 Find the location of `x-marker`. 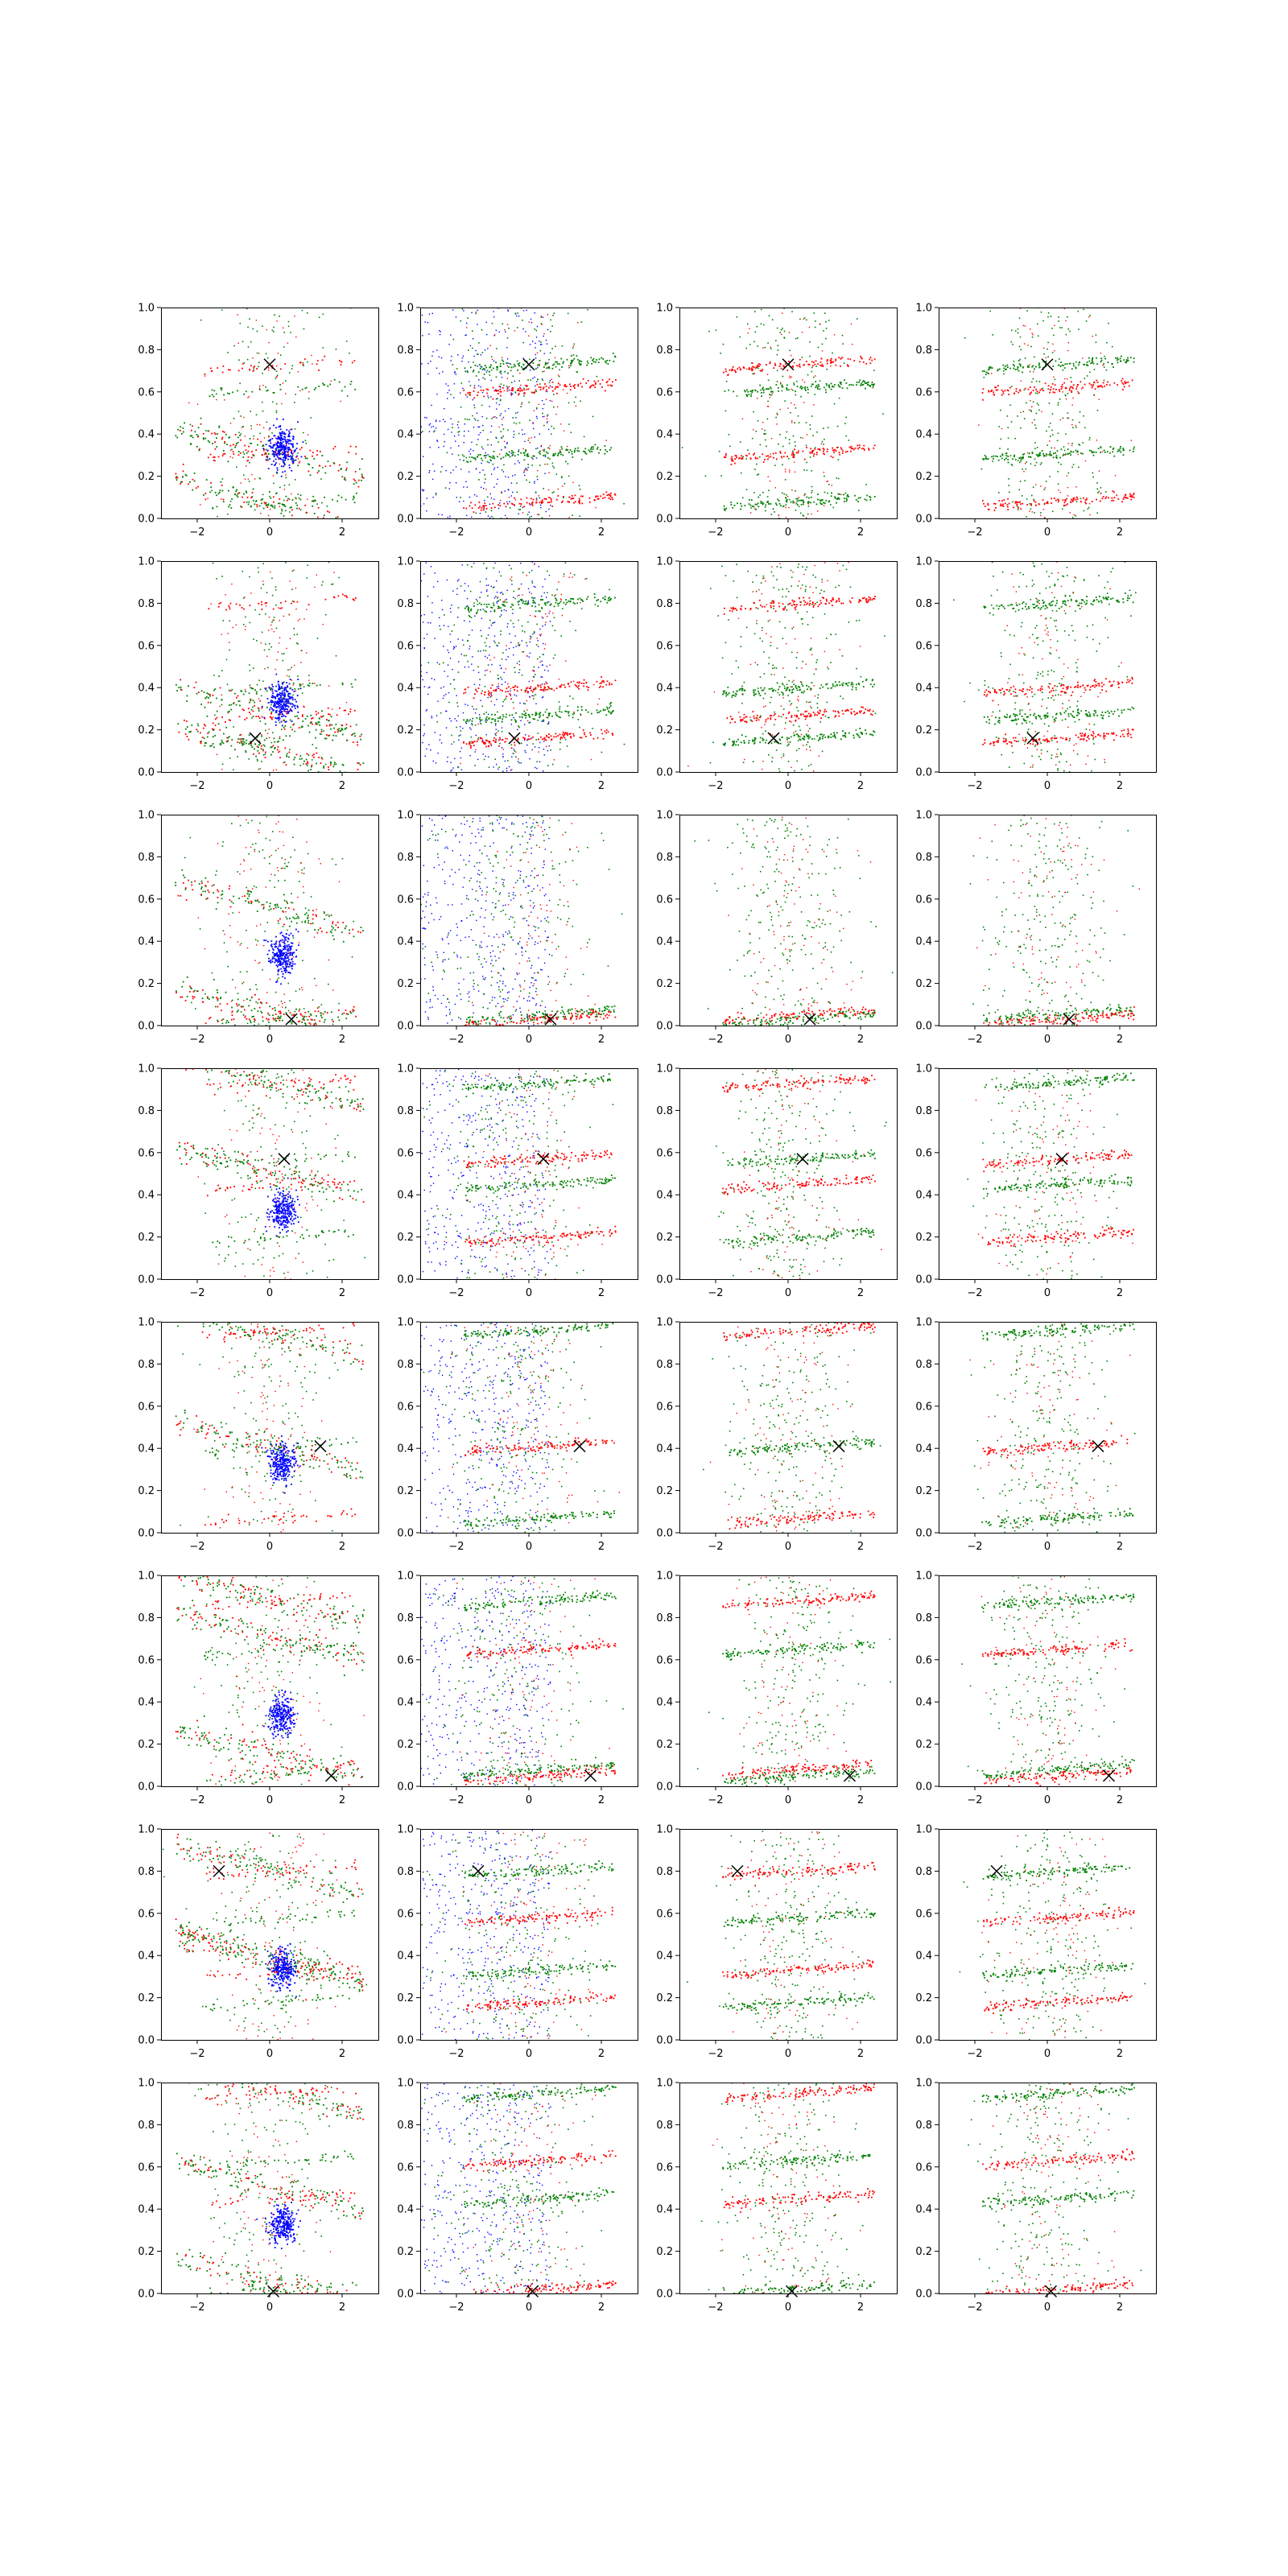

x-marker is located at coordinates (788, 364).